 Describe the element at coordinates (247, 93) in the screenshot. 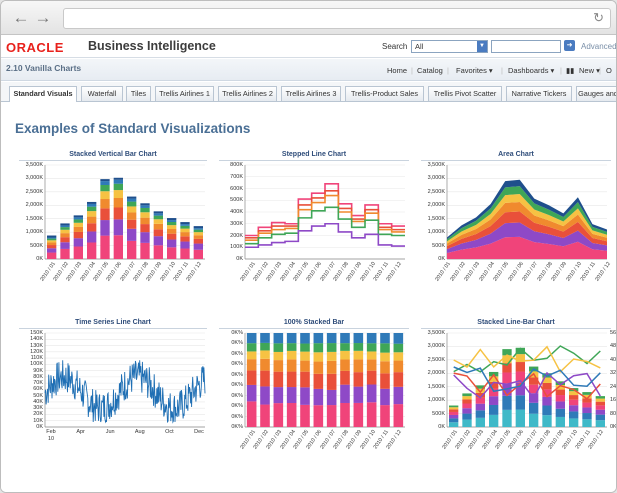

I see `tab-trellis-airlines-2: Trellis Airlines 2` at that location.